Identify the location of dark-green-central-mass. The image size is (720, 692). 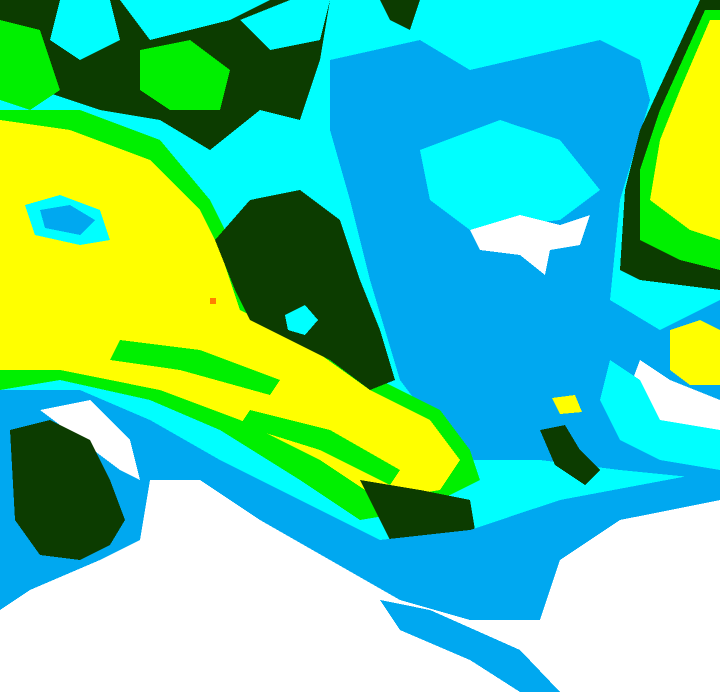
(305, 290).